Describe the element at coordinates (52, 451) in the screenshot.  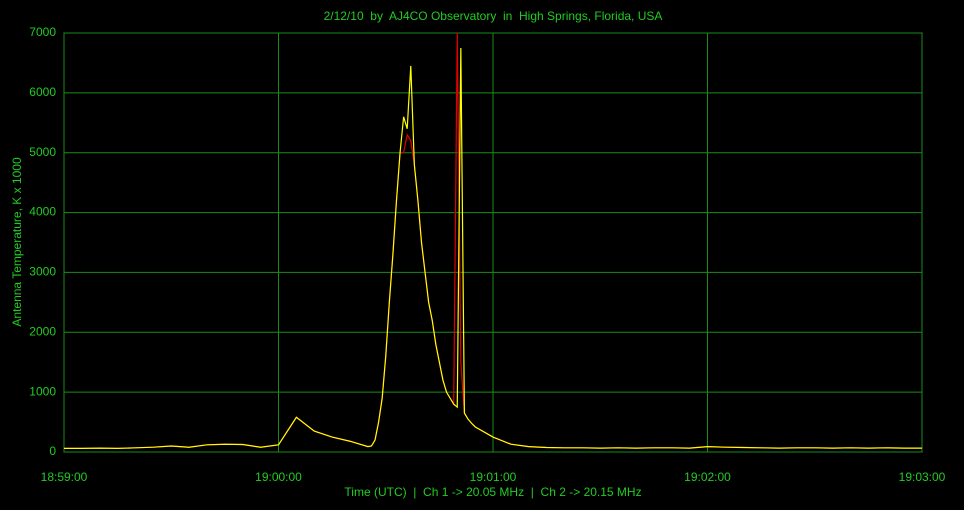
I see `y-tick-label: 0` at that location.